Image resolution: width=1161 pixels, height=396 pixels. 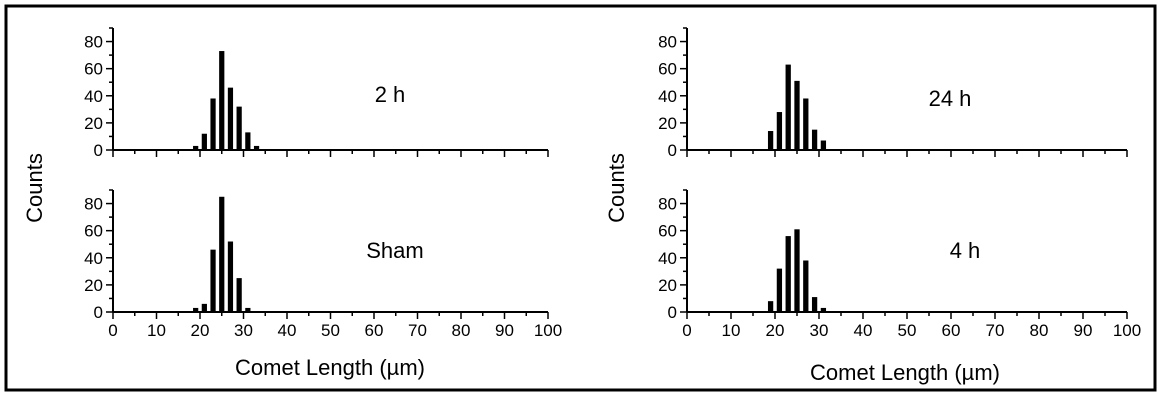 I want to click on left-xlabel: Comet Length (µm), so click(x=330, y=367).